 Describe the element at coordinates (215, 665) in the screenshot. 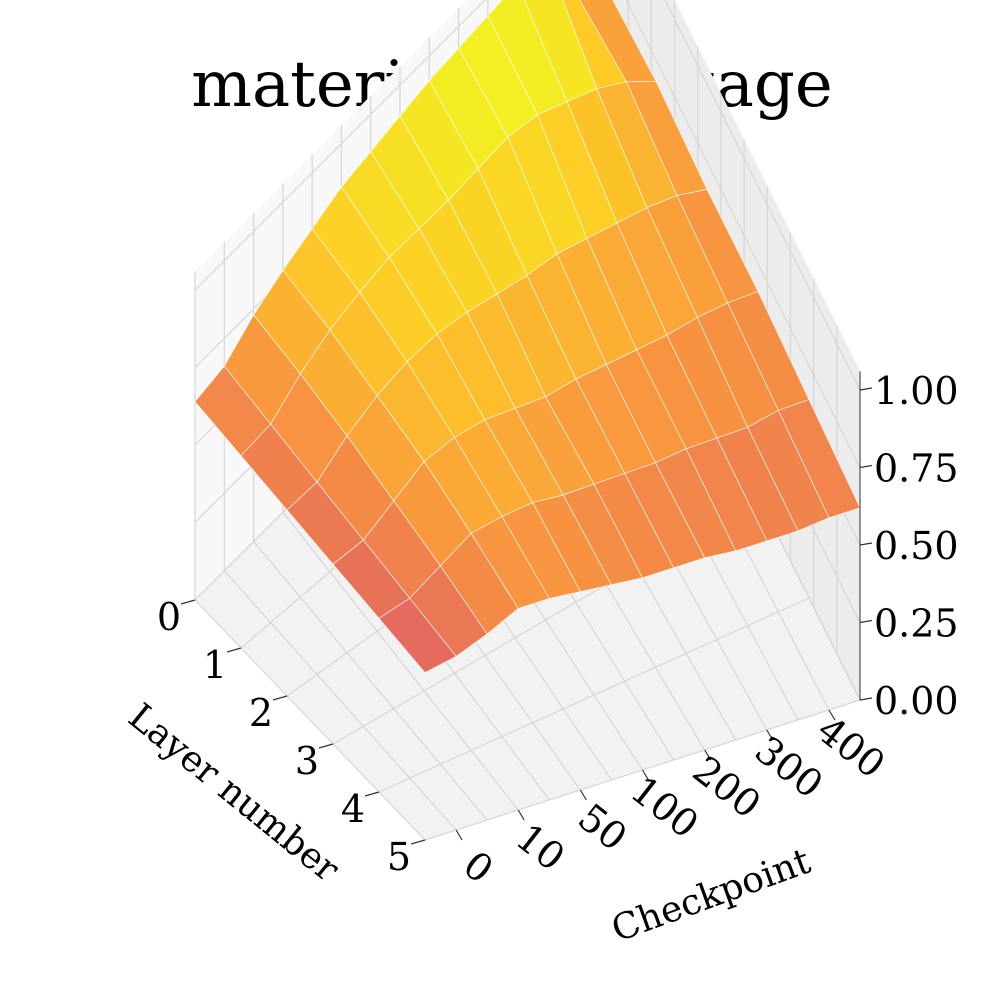

I see `x-tick-label: 1` at that location.